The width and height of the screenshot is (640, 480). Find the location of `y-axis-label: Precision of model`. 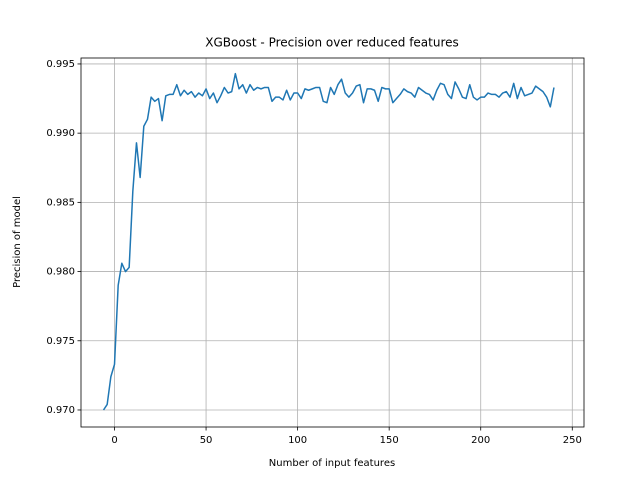

y-axis-label: Precision of model is located at coordinates (17, 242).